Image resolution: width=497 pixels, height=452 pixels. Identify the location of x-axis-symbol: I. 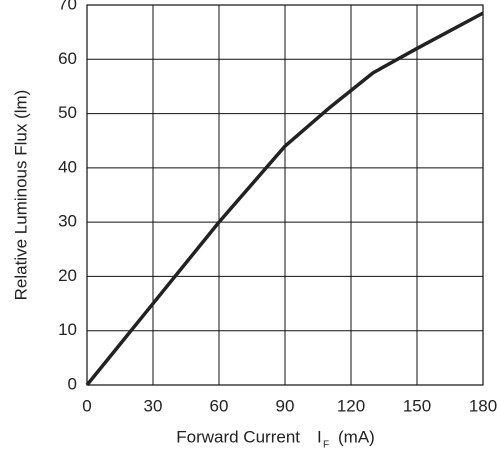
(319, 436).